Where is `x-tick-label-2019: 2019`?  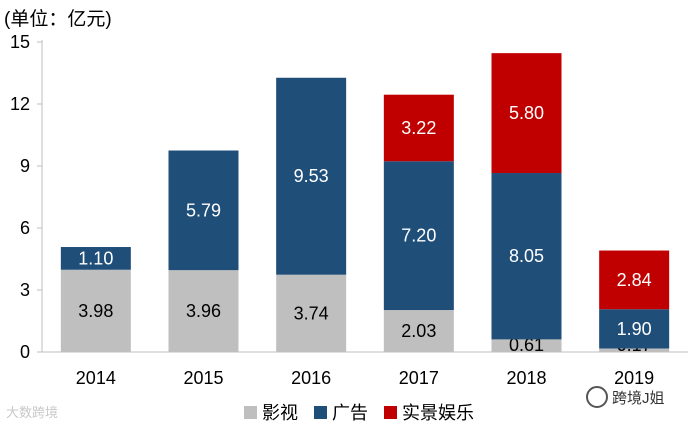
x-tick-label-2019: 2019 is located at coordinates (634, 378).